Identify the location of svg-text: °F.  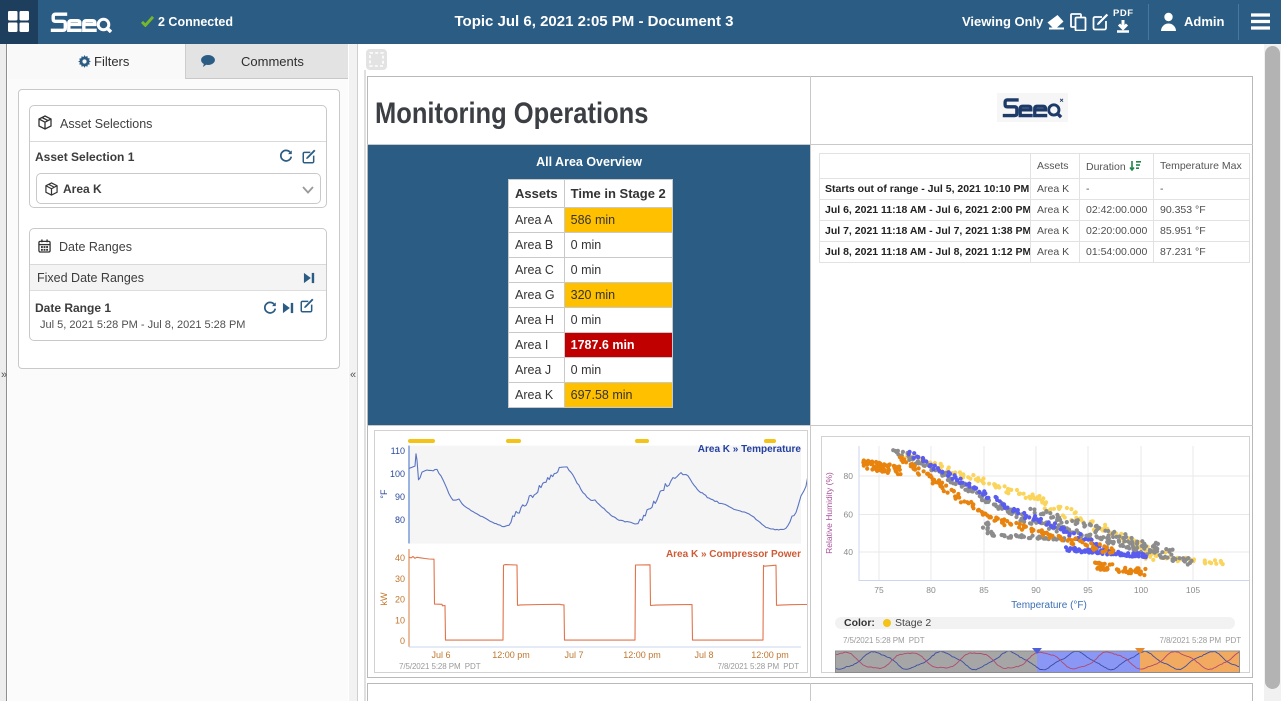
(384, 494).